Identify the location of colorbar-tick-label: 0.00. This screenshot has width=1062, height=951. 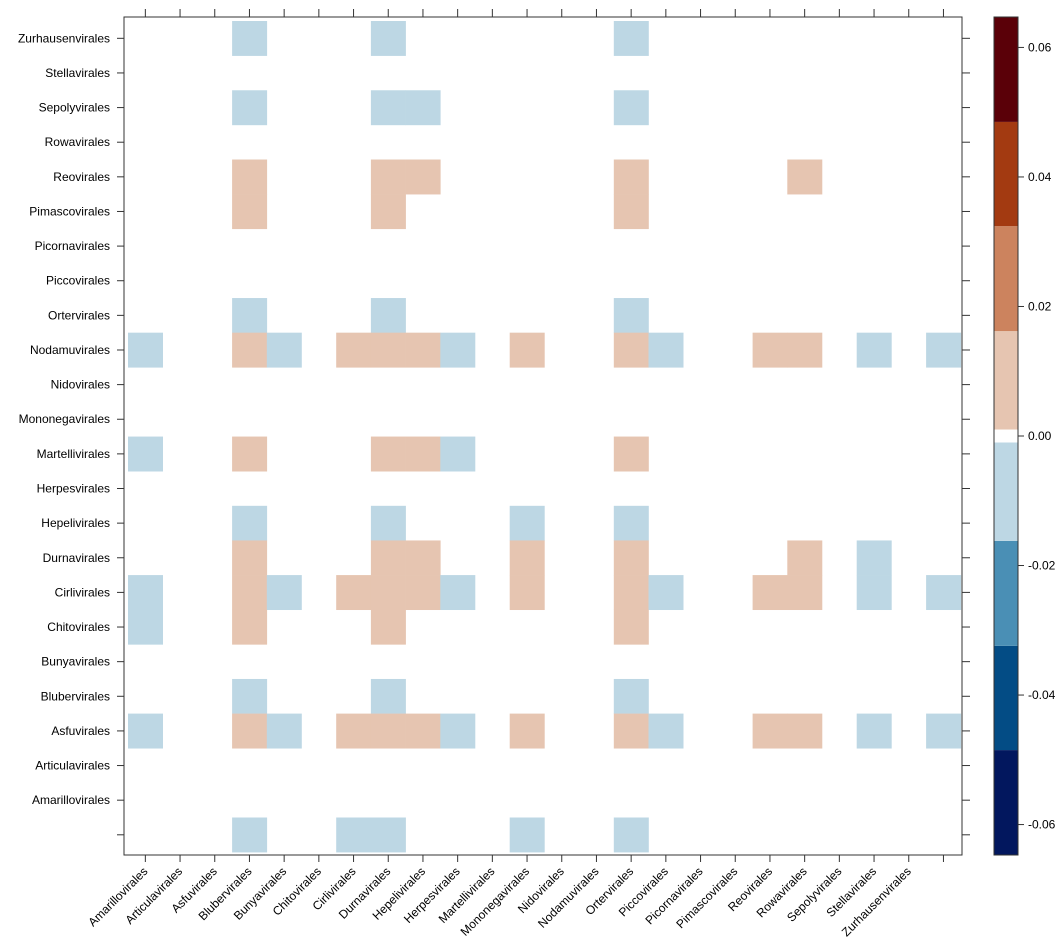
(1040, 436).